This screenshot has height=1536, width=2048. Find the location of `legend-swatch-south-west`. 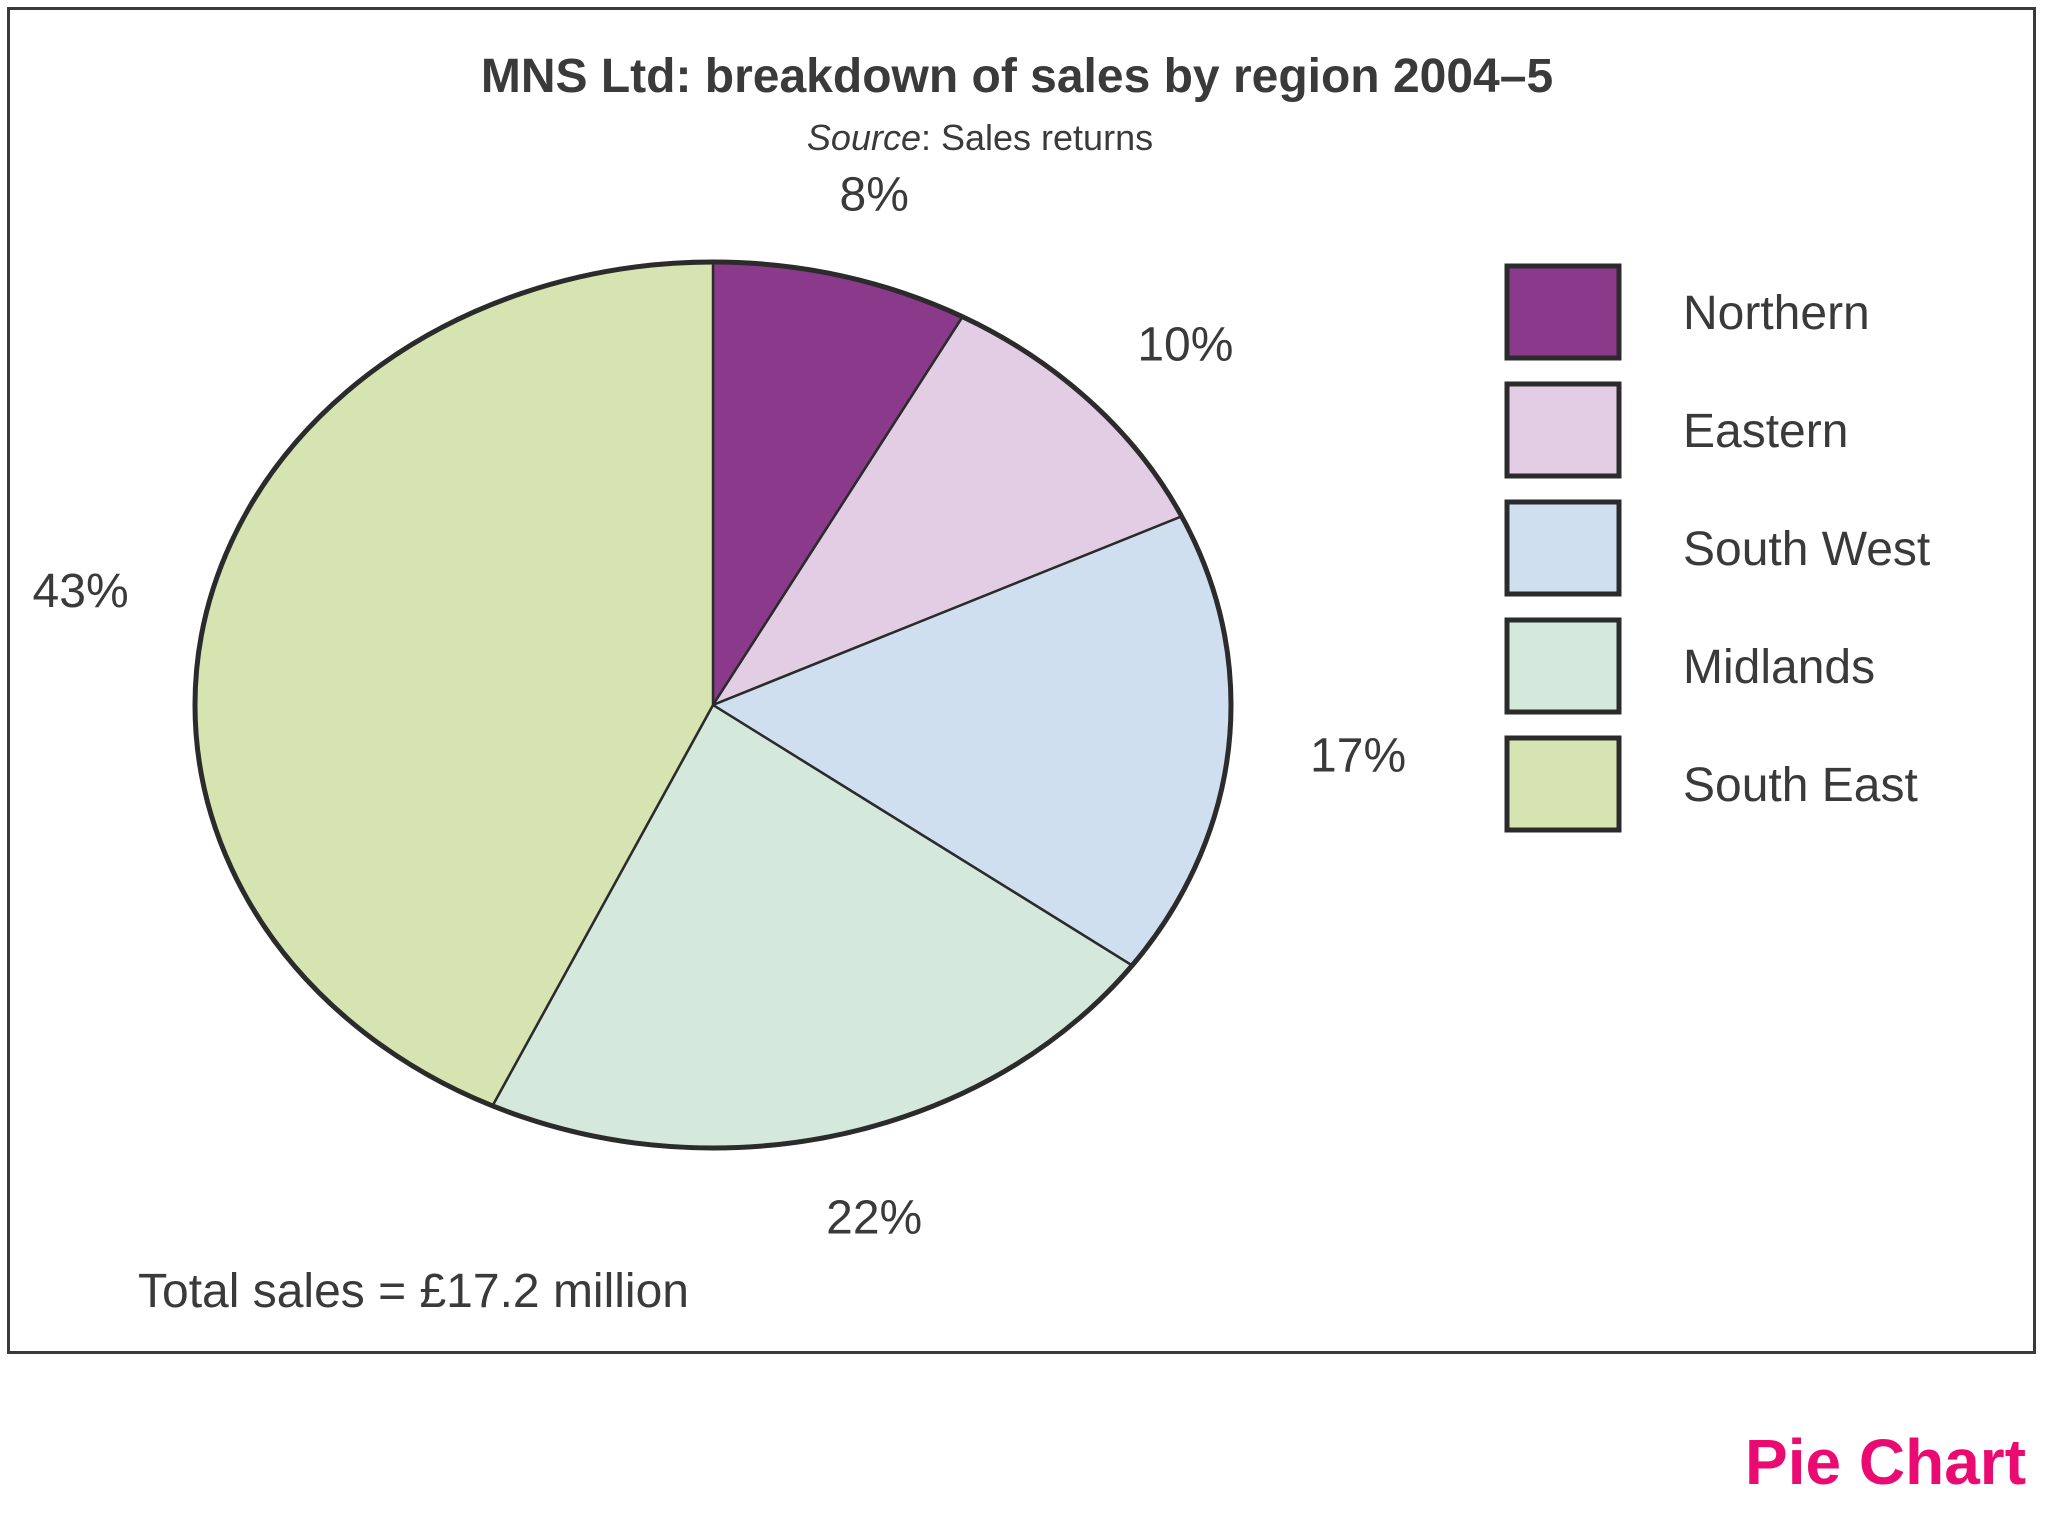

legend-swatch-south-west is located at coordinates (1563, 548).